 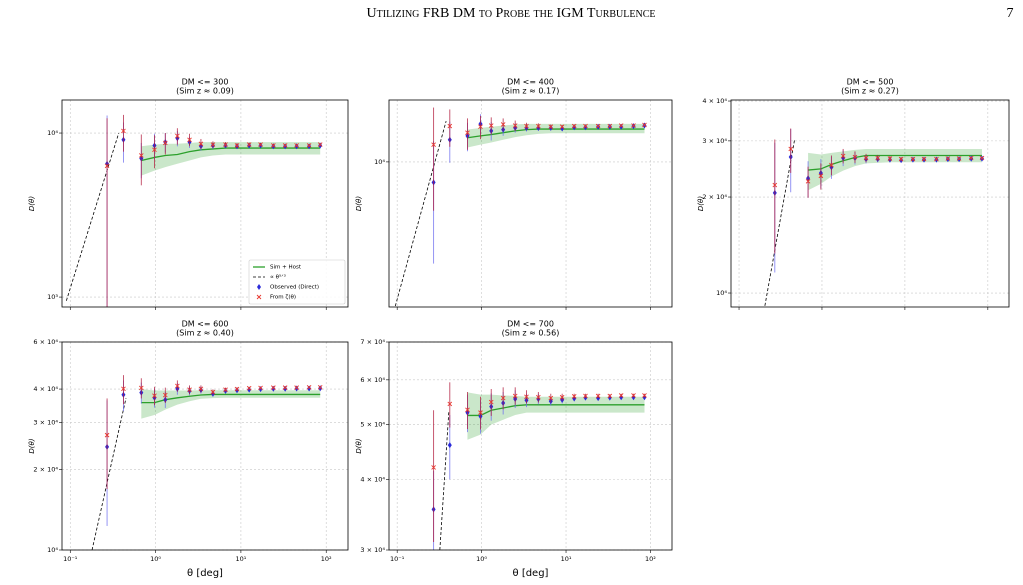 What do you see at coordinates (286, 268) in the screenshot?
I see `legend-label: Sim + Host` at bounding box center [286, 268].